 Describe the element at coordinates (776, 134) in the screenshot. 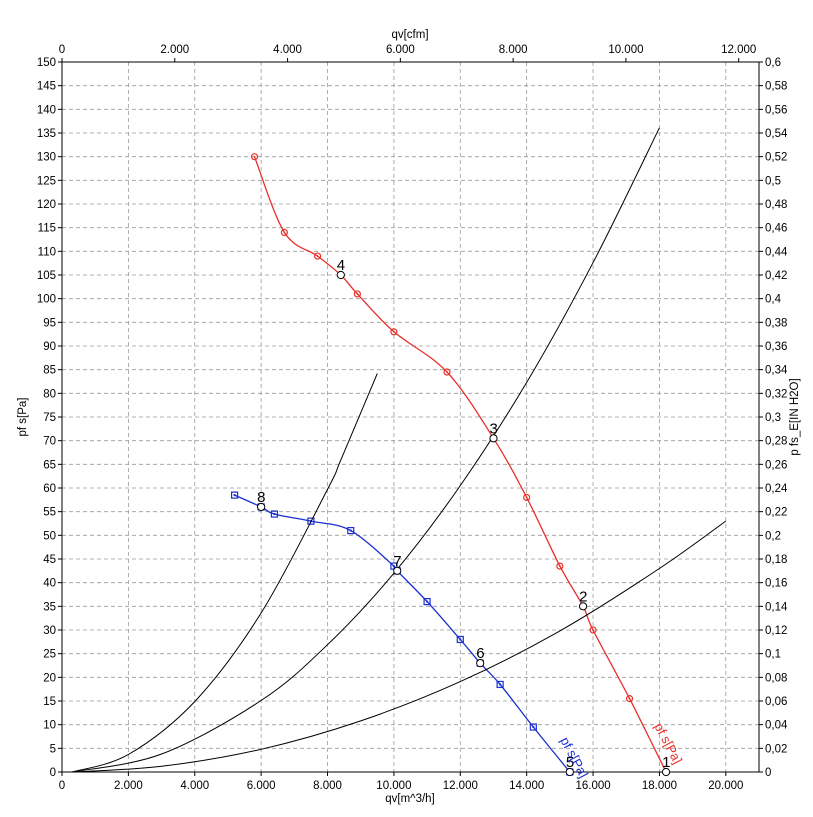

I see `y2-tick-label: 0,54` at that location.